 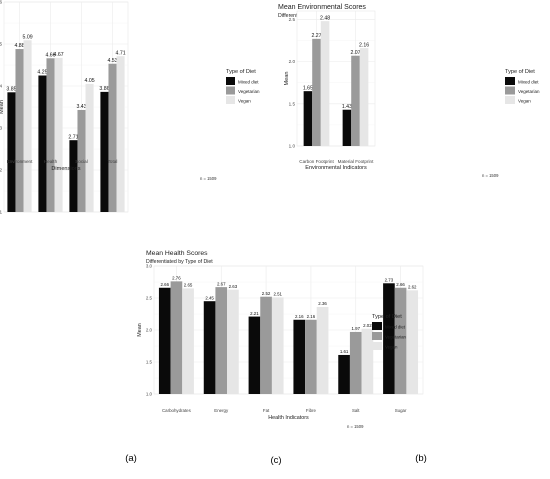 I want to click on data-label: 4.66, so click(x=50, y=55).